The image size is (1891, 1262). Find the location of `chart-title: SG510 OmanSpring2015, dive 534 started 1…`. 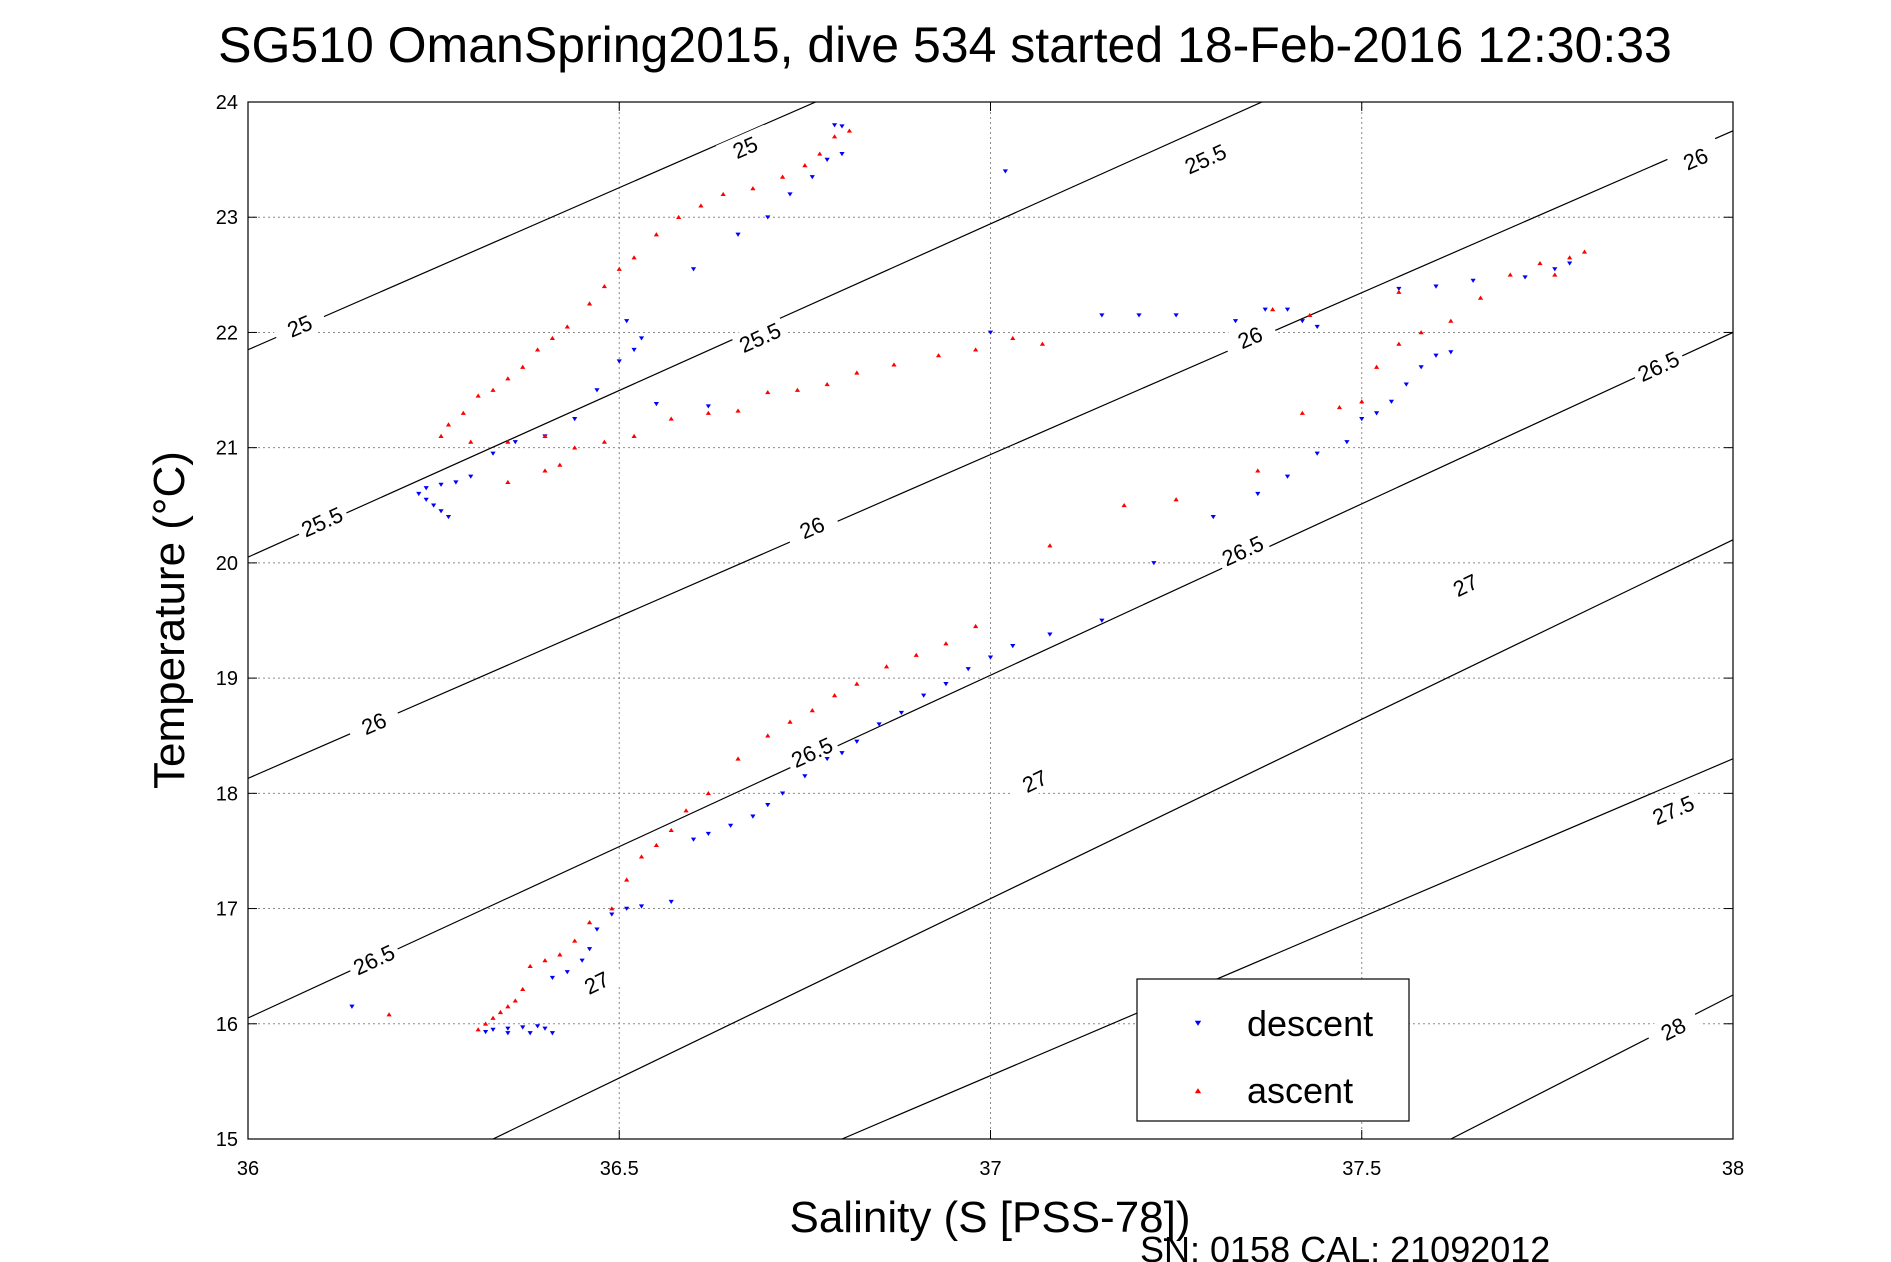

chart-title: SG510 OmanSpring2015, dive 534 started 1… is located at coordinates (945, 45).